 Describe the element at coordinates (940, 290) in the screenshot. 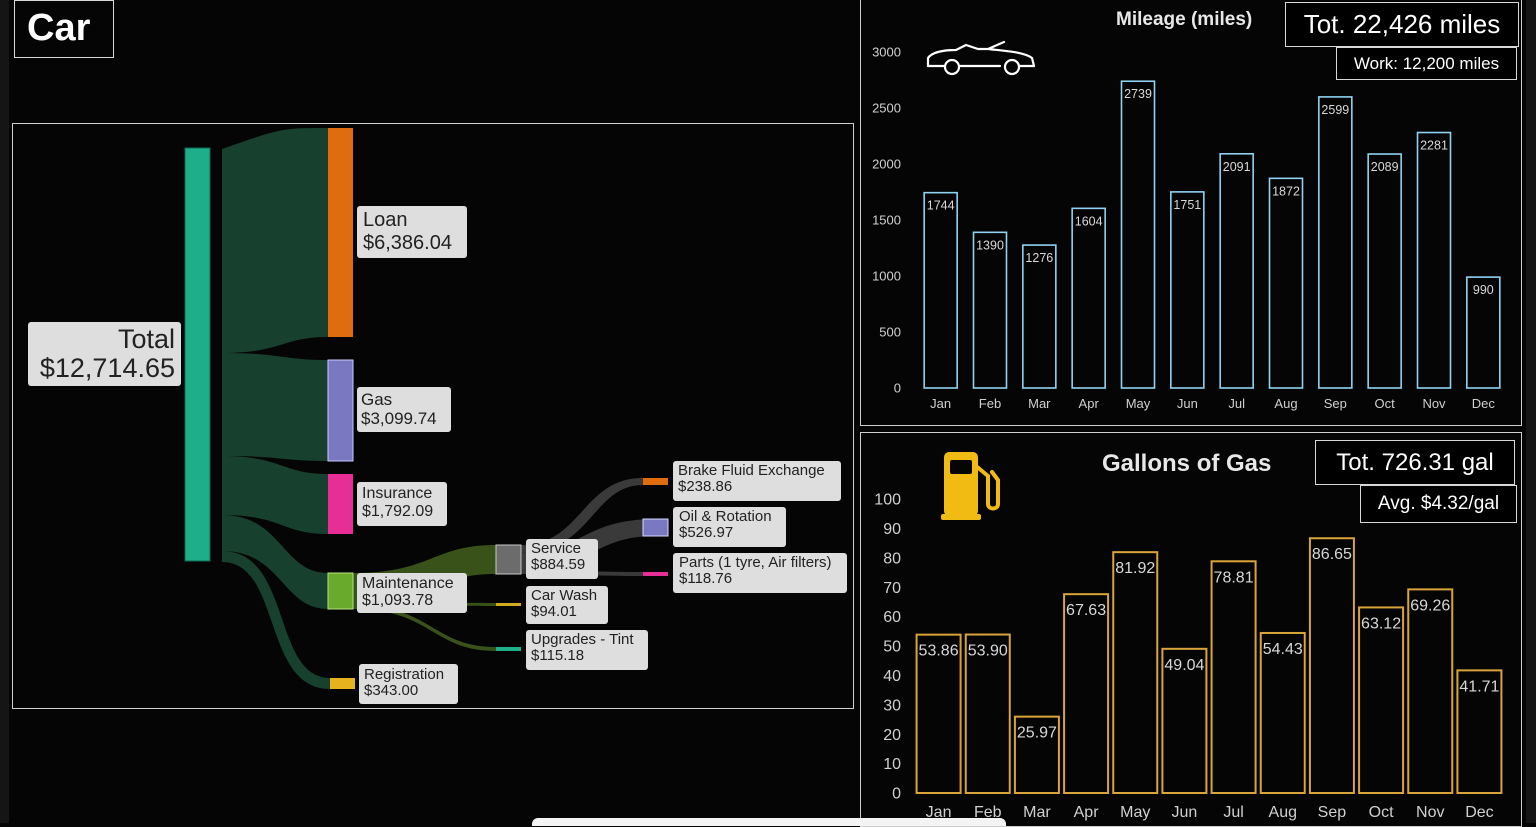

I see `bar-jan` at that location.